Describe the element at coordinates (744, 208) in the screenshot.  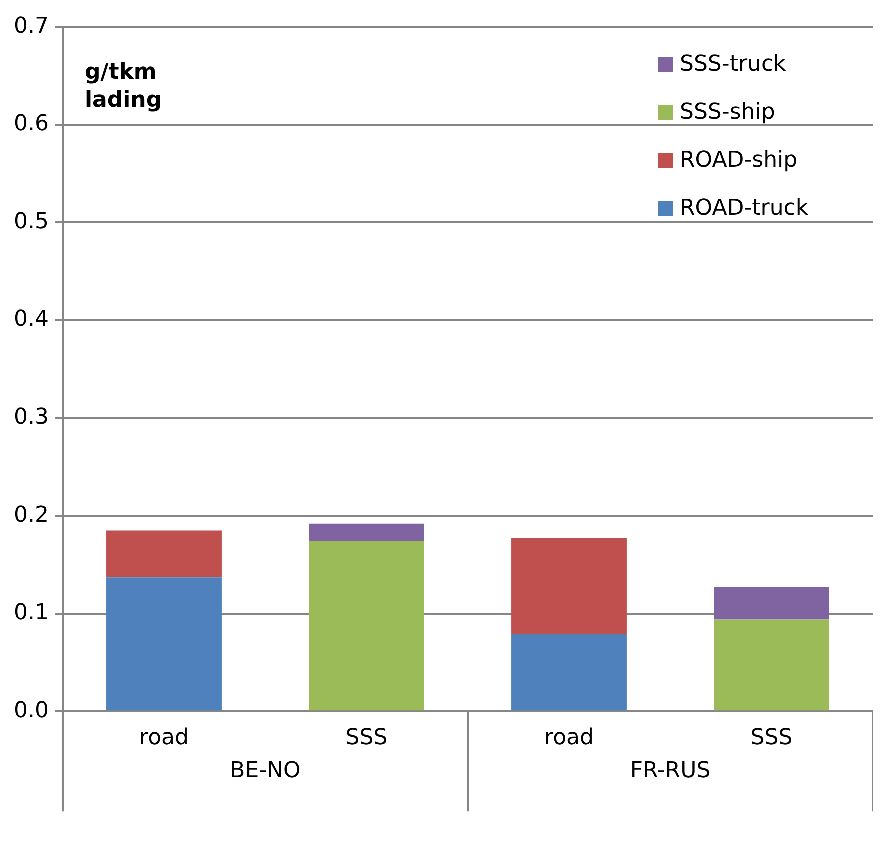
I see `legend-label: ROAD-truck` at that location.